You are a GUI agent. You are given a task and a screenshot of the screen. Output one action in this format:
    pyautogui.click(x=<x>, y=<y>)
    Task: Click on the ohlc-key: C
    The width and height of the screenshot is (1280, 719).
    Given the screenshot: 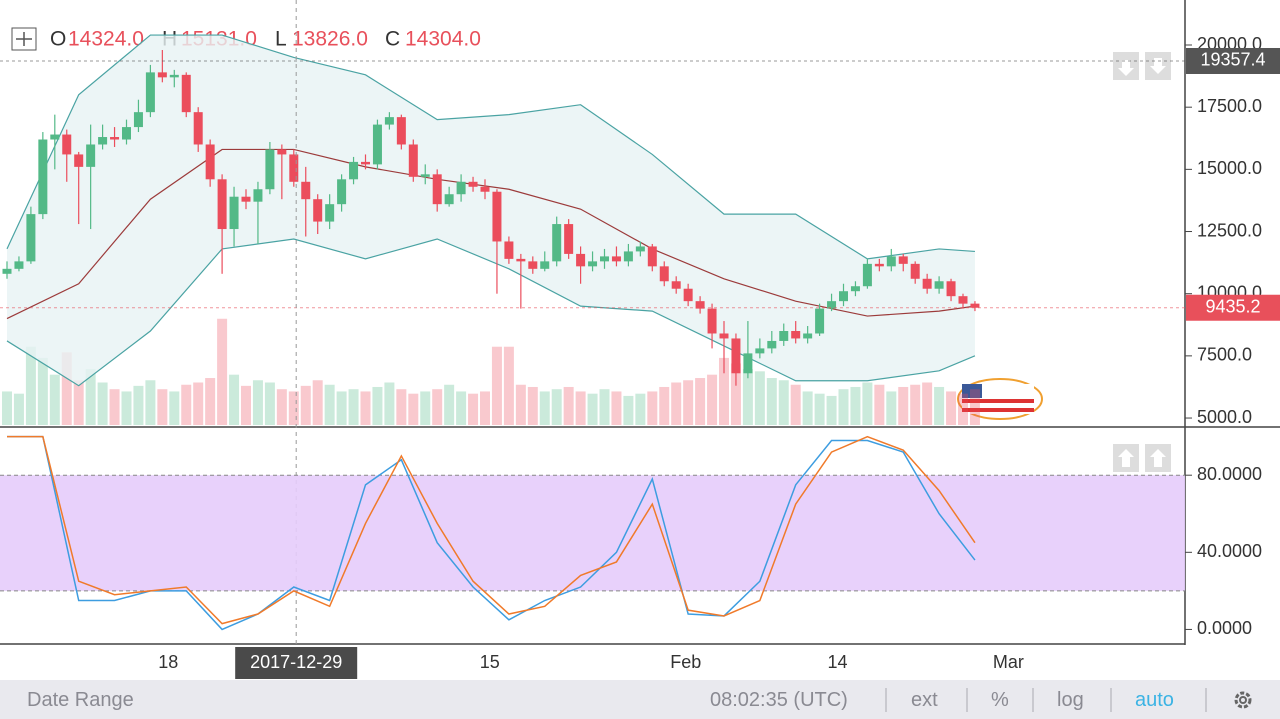 What is the action you would take?
    pyautogui.click(x=392, y=39)
    